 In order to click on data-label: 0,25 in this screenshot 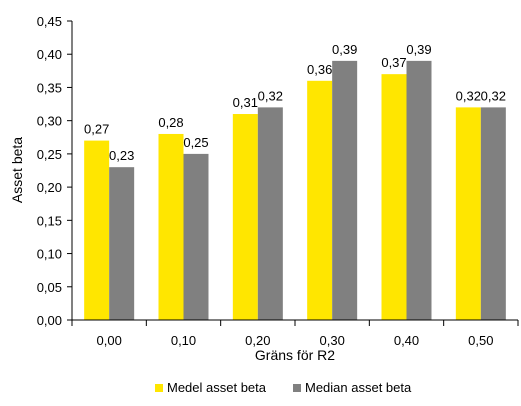, I will do `click(195, 142)`.